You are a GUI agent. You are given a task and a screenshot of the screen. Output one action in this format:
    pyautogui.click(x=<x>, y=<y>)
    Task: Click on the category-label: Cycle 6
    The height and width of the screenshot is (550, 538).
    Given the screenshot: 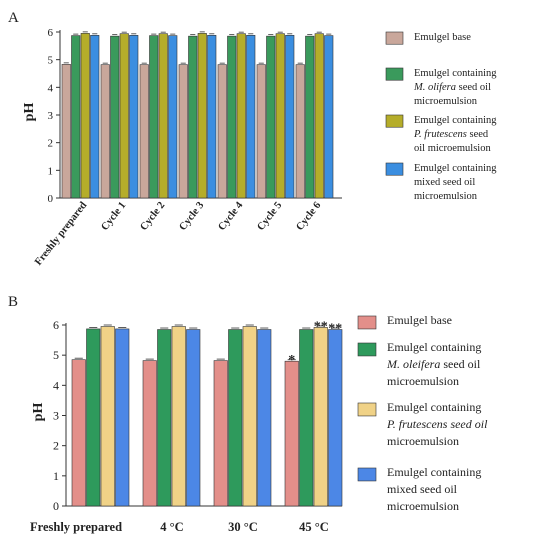 What is the action you would take?
    pyautogui.click(x=308, y=216)
    